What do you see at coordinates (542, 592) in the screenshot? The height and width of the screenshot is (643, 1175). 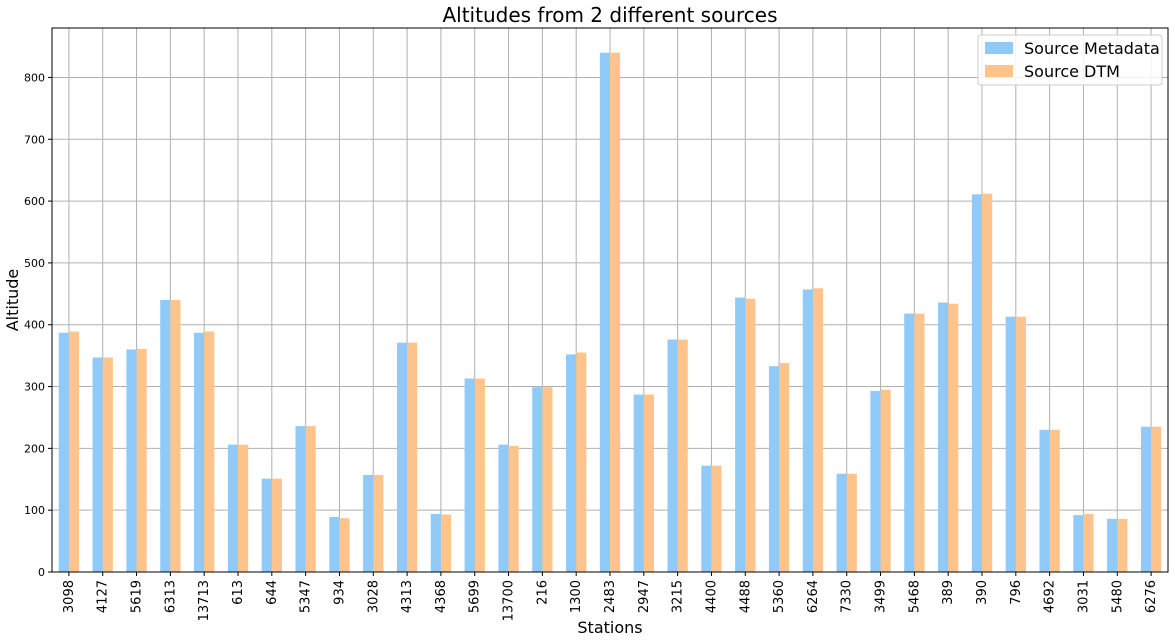 I see `x-tick-label: 216` at bounding box center [542, 592].